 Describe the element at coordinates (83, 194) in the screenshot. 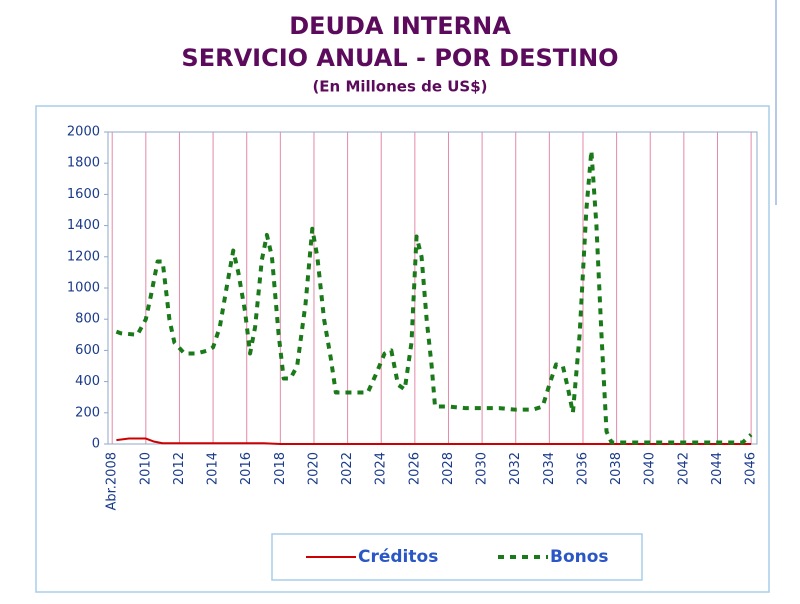

I see `y-tick-label: 1600` at that location.